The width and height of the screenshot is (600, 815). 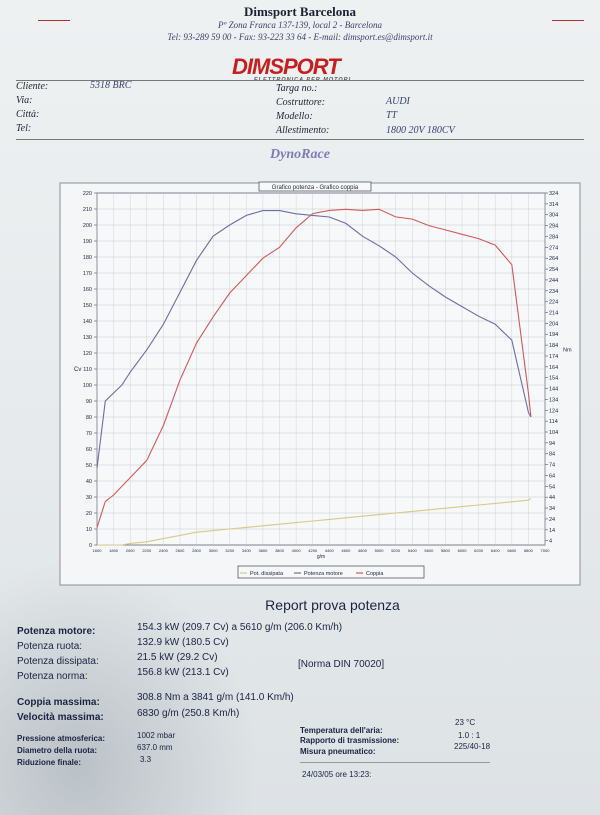 What do you see at coordinates (552, 509) in the screenshot?
I see `right-tick-label: 34` at bounding box center [552, 509].